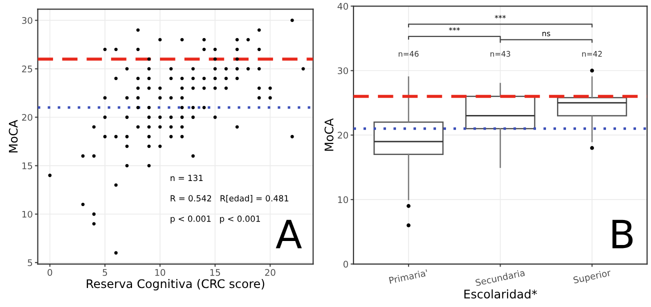 The width and height of the screenshot is (651, 307). I want to click on y-tick-label: 25, so click(27, 69).